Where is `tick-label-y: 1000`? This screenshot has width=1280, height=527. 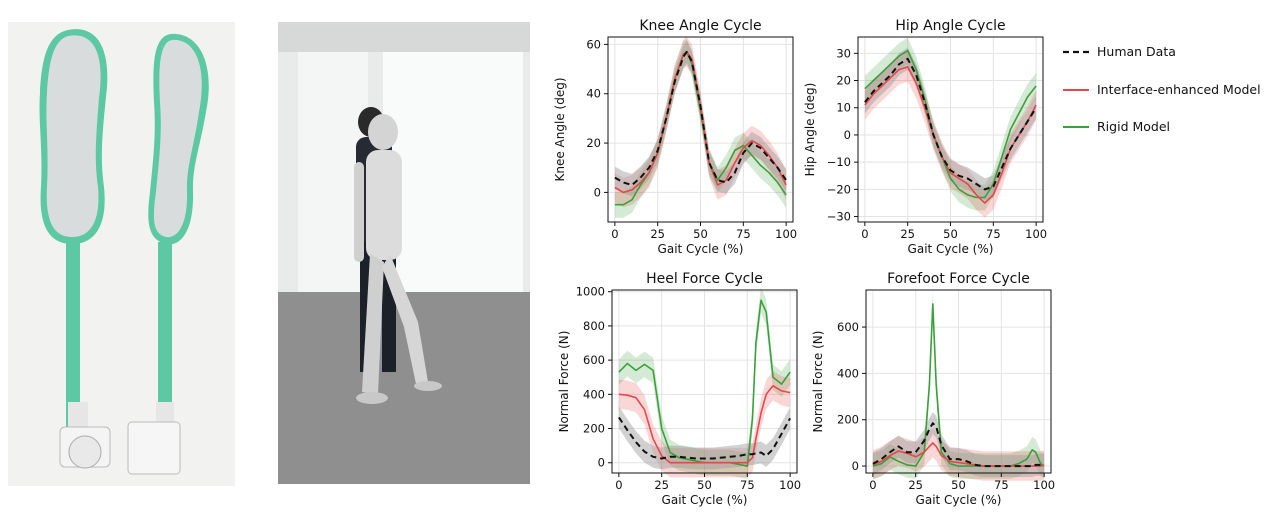
tick-label-y: 1000 is located at coordinates (590, 292).